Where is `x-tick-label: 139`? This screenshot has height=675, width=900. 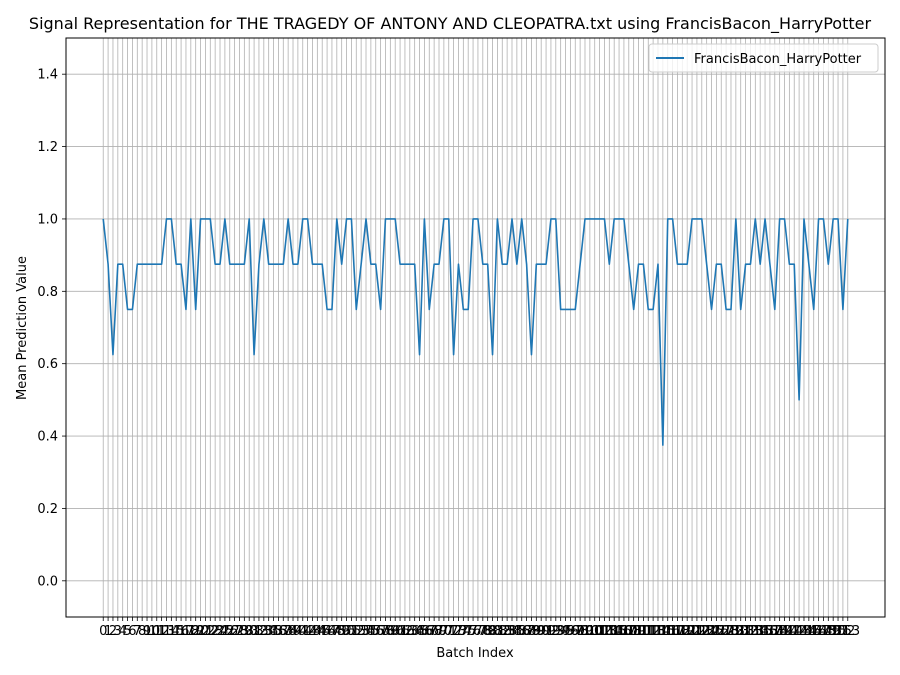
x-tick-label: 139 is located at coordinates (779, 631).